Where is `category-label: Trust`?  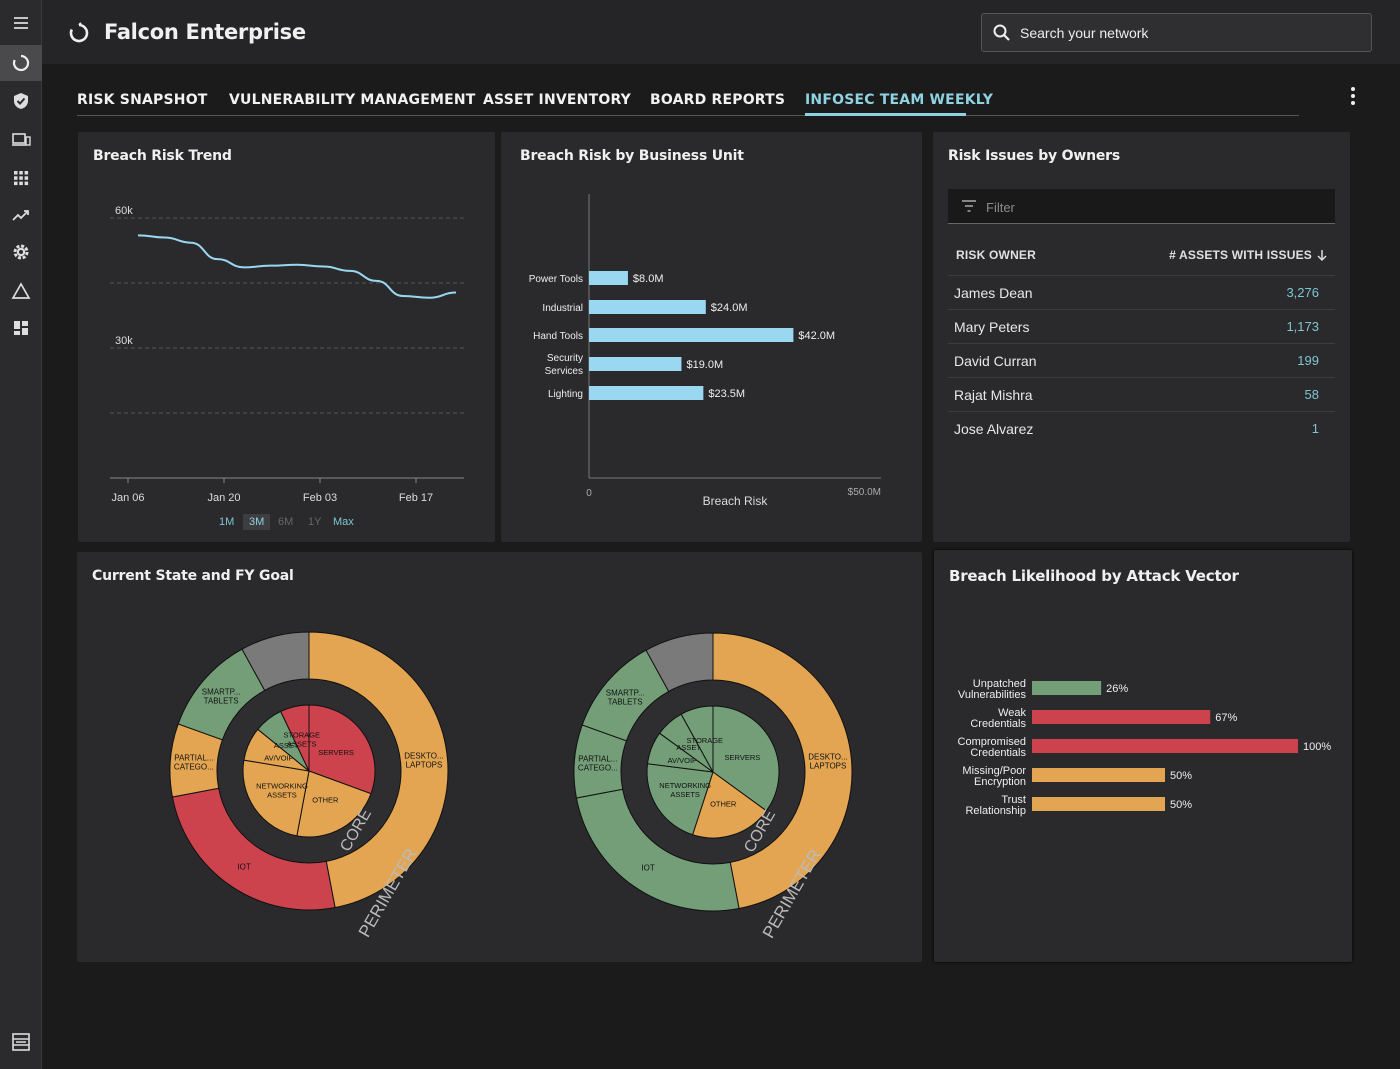
category-label: Trust is located at coordinates (1013, 800).